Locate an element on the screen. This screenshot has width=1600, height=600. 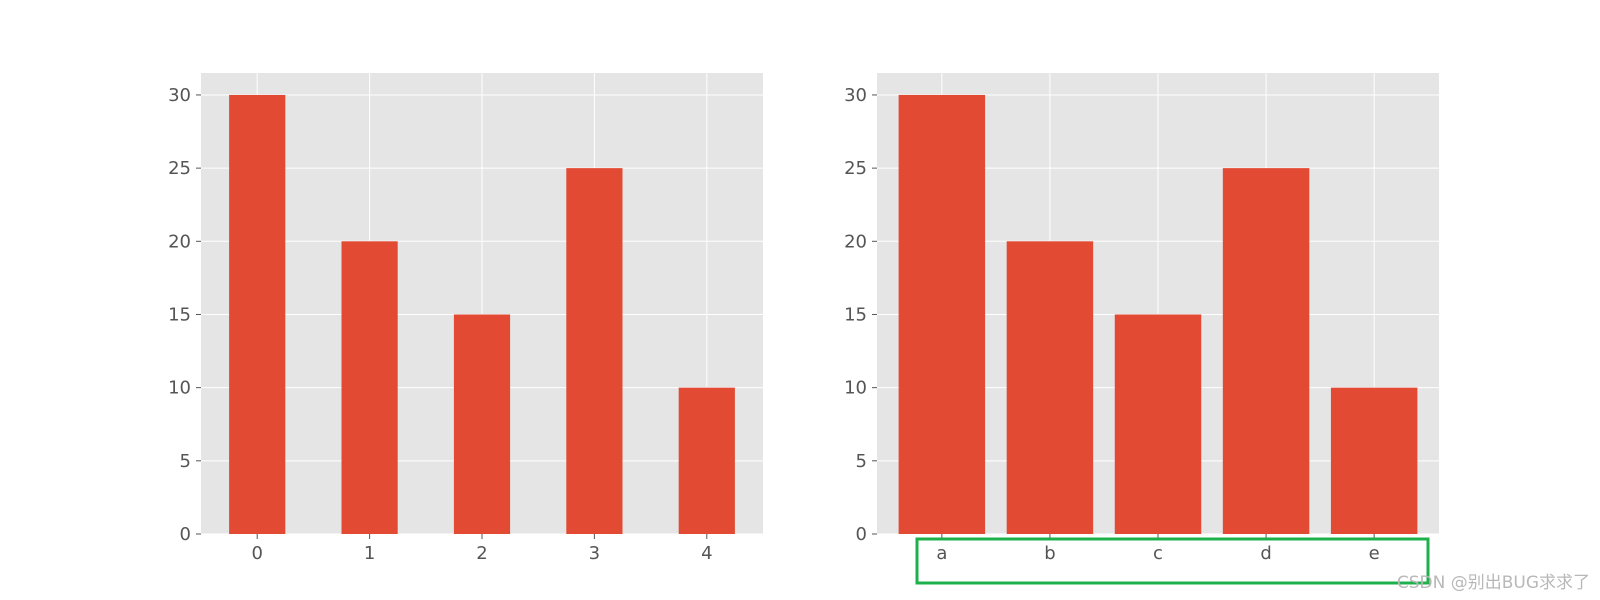
right-x-tick-label: e is located at coordinates (1374, 553).